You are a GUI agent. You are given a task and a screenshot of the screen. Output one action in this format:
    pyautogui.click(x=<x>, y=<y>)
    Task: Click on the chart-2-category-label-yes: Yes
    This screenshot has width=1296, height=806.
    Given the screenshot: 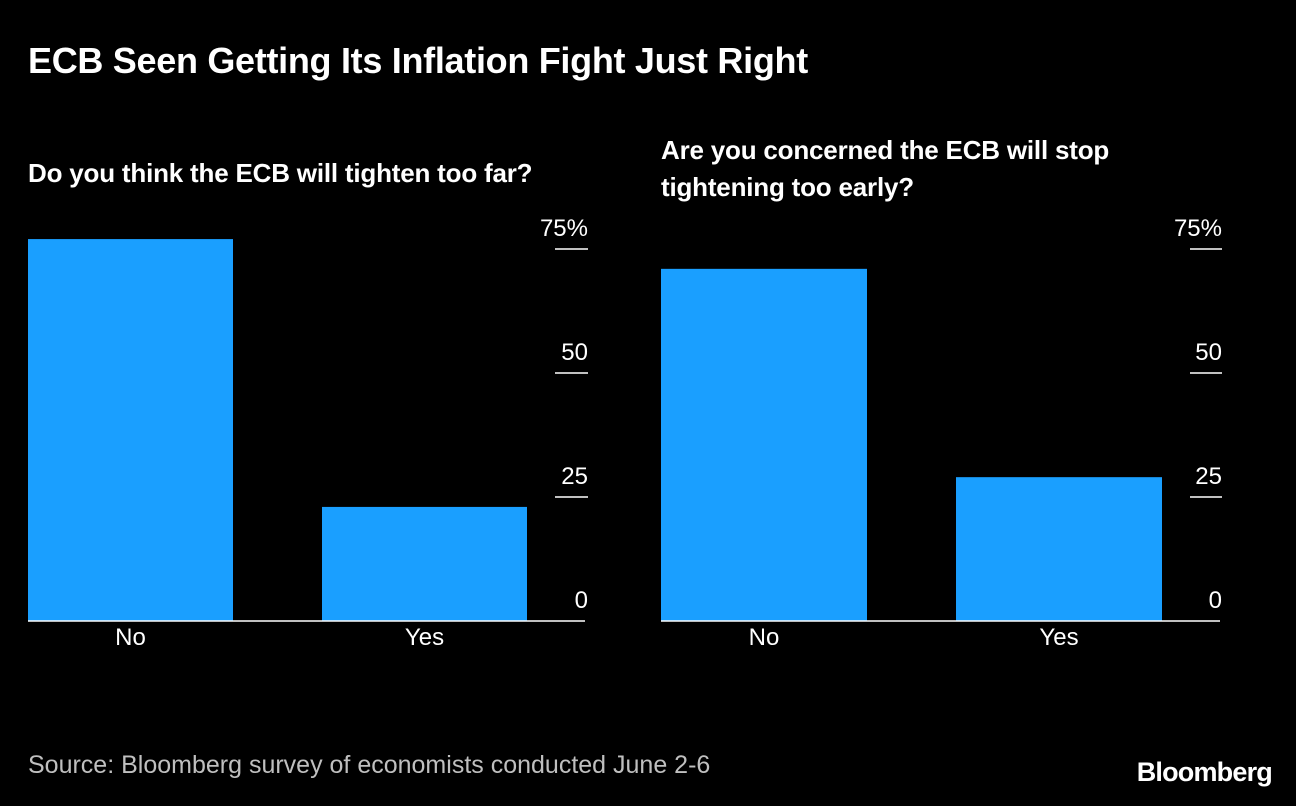 What is the action you would take?
    pyautogui.click(x=1058, y=637)
    